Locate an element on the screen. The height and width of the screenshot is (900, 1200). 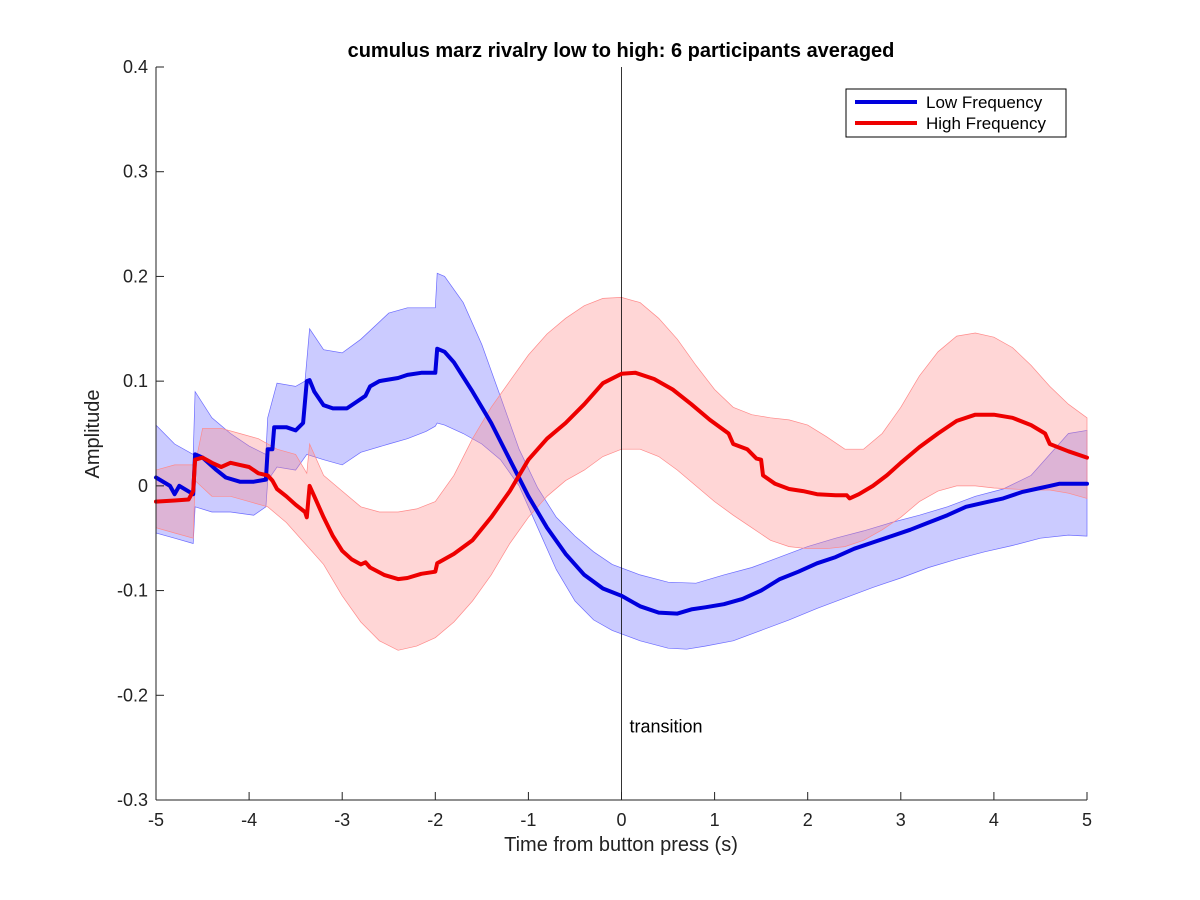
legend: Low Frequency High Frequency is located at coordinates (956, 113).